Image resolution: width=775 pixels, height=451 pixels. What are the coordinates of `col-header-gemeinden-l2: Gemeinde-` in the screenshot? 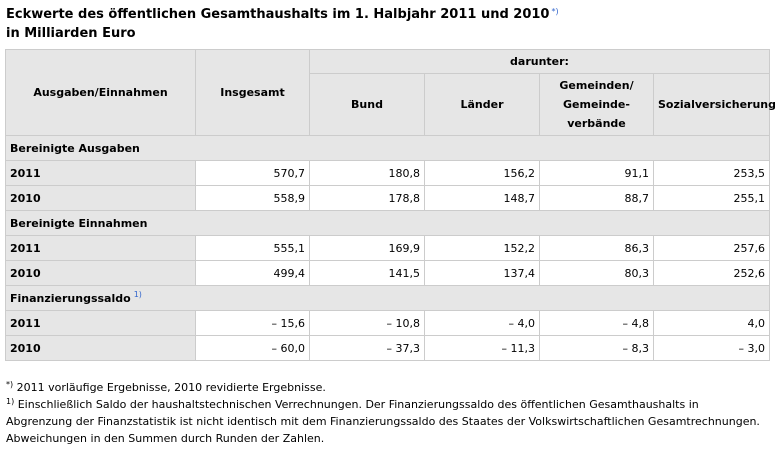 It's located at (596, 104).